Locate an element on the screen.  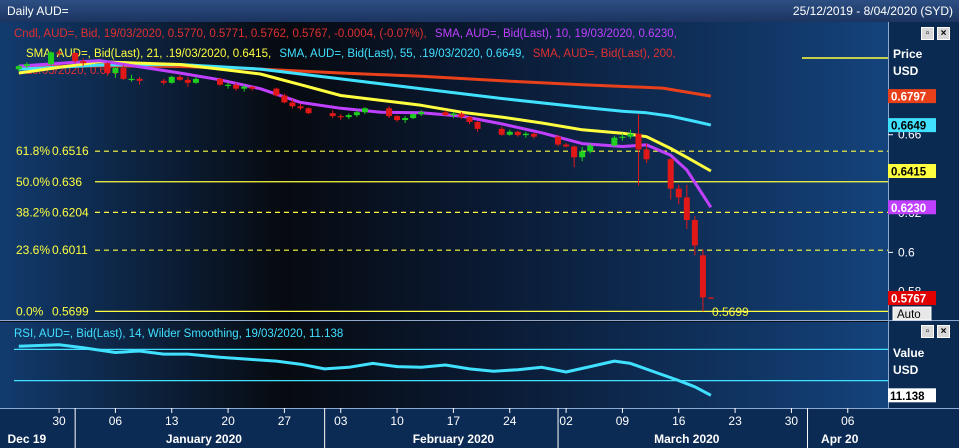
window-title: Daily AUD= is located at coordinates (38, 11).